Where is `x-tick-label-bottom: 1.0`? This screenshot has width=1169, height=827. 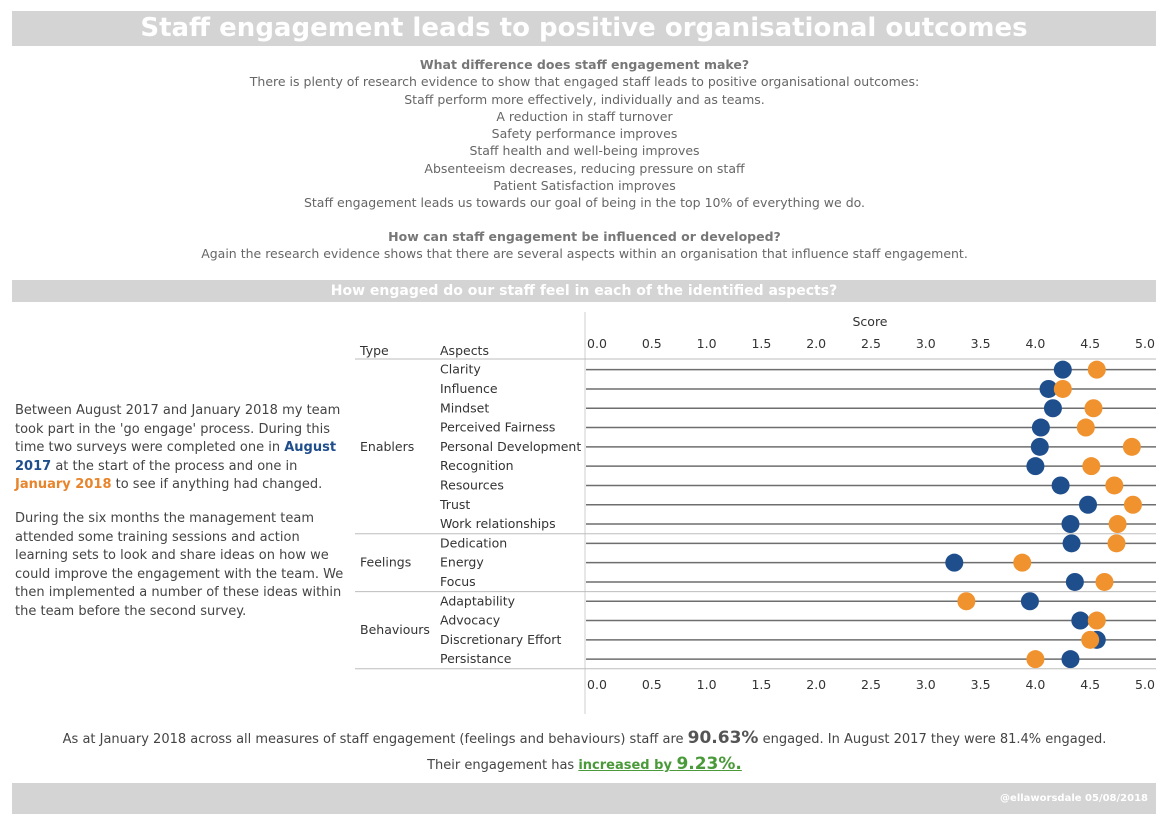 x-tick-label-bottom: 1.0 is located at coordinates (707, 684).